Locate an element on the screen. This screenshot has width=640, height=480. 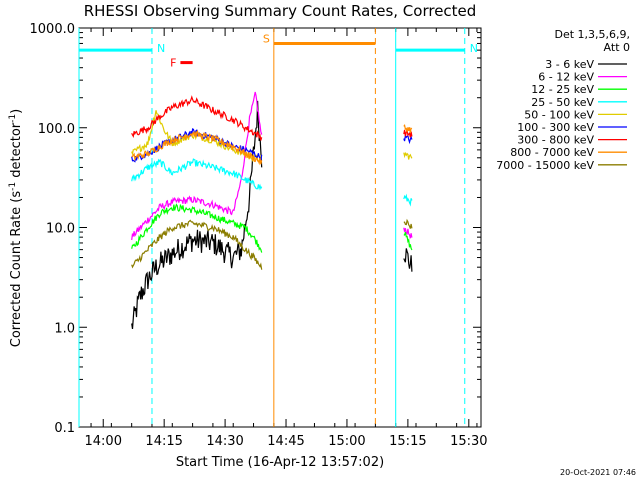
y-tick-label: 100.0 is located at coordinates (56, 129).